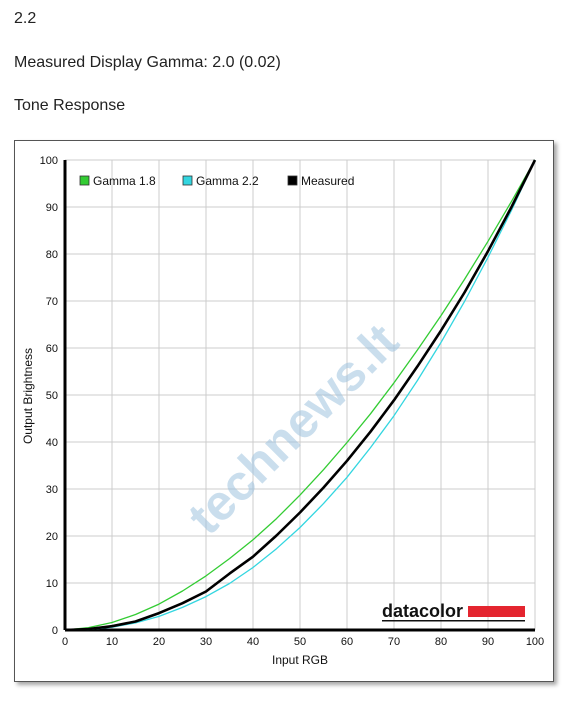 The width and height of the screenshot is (577, 707). Describe the element at coordinates (52, 537) in the screenshot. I see `y-tick-label: 20` at that location.